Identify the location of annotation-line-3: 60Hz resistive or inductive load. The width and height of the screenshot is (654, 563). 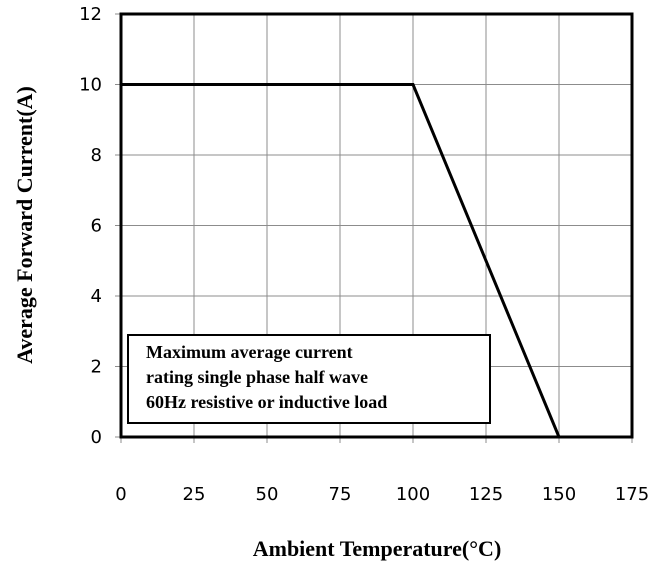
(266, 402).